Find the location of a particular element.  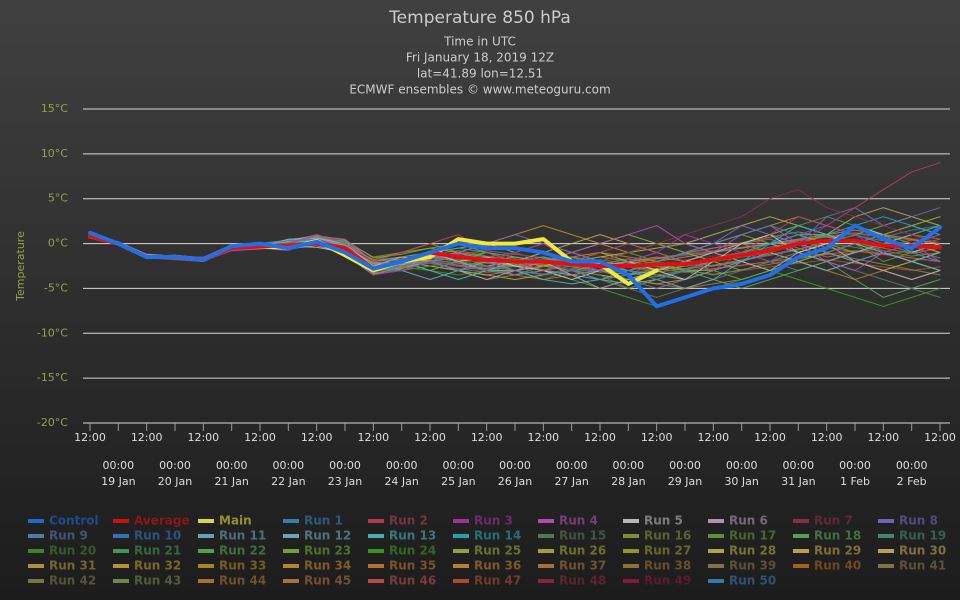

legend-label: Run 34 is located at coordinates (327, 566).